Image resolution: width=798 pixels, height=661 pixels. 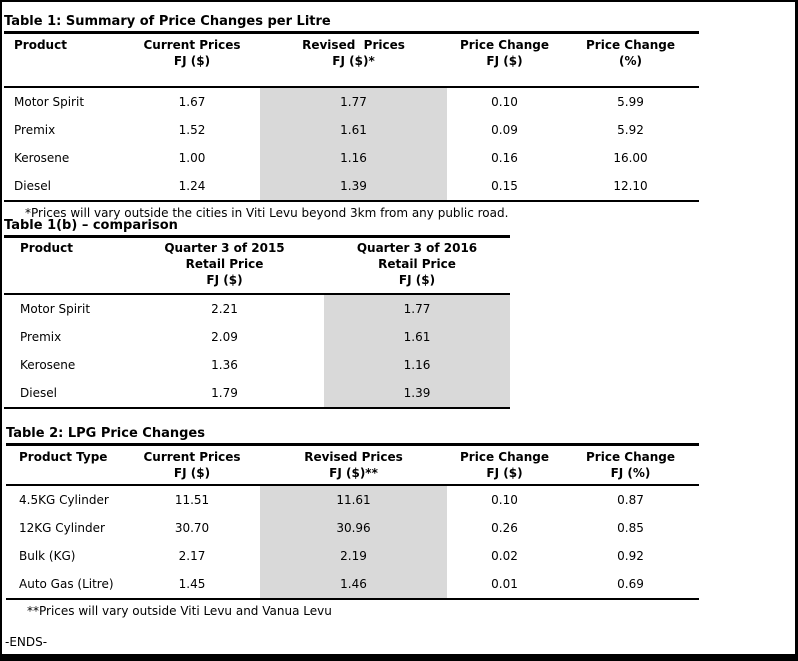 What do you see at coordinates (504, 556) in the screenshot?
I see `table-cell: 0.02` at bounding box center [504, 556].